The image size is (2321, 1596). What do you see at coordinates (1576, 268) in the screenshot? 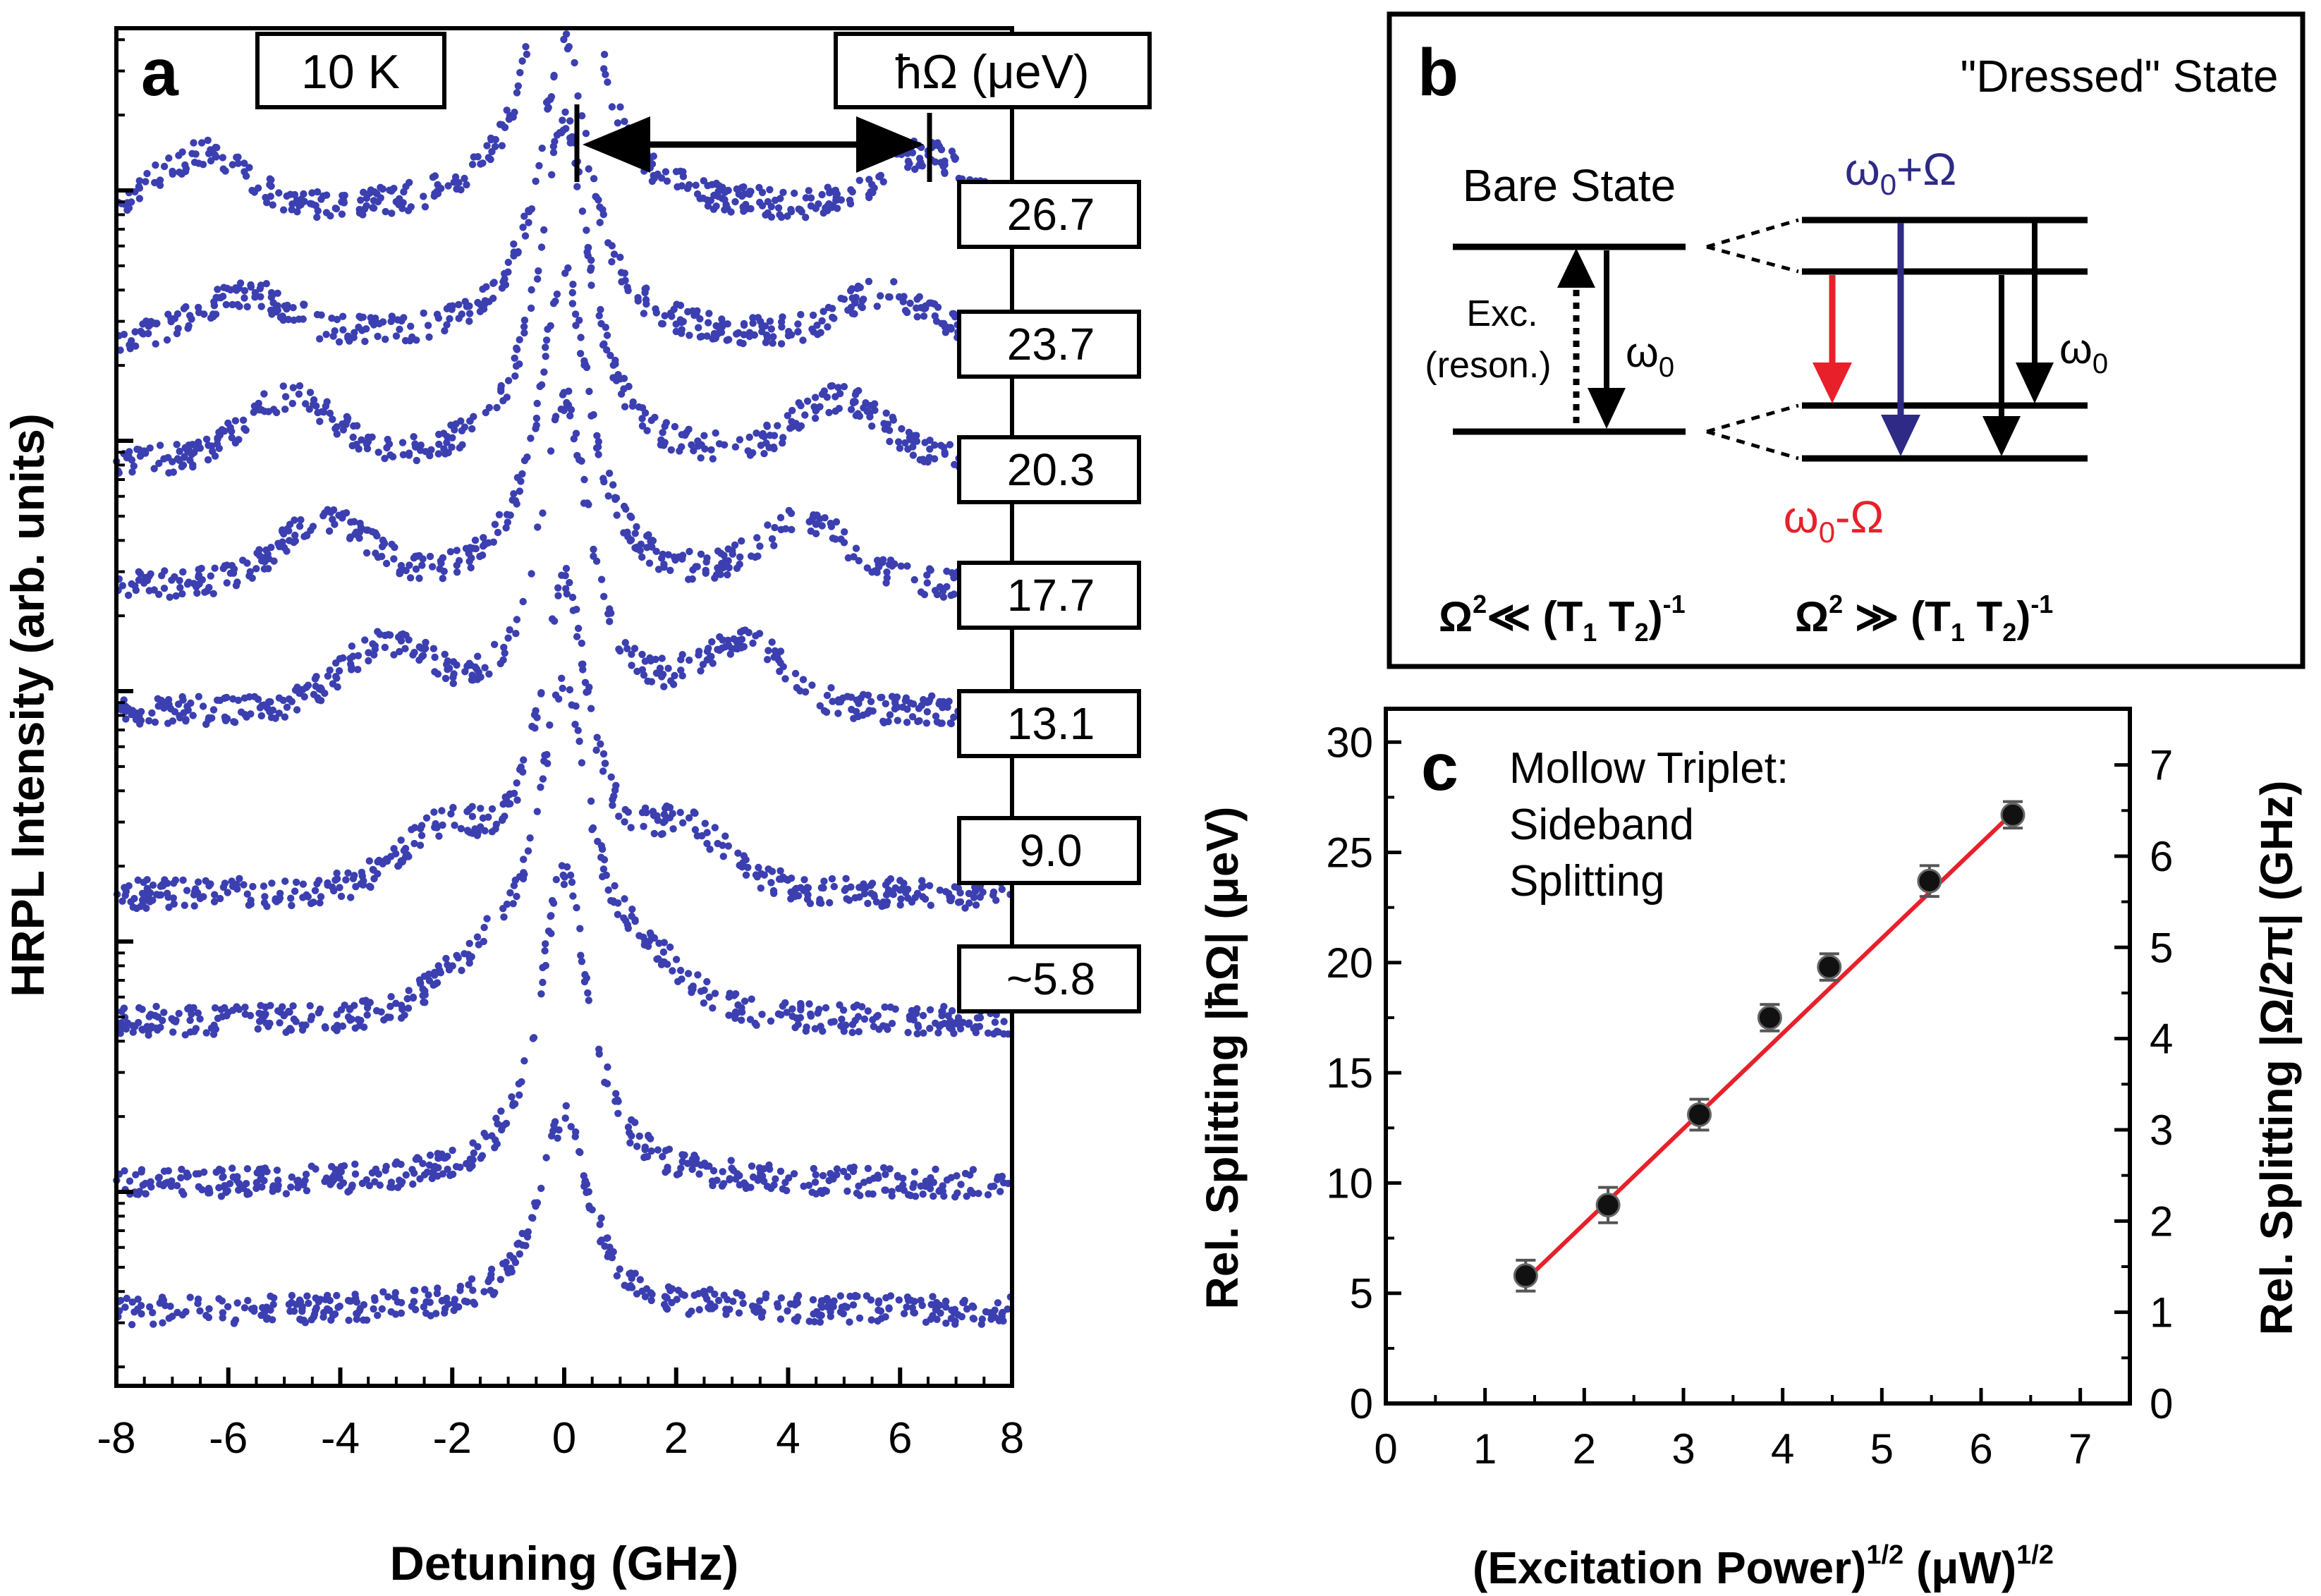
I see `excitation-arrow-head` at bounding box center [1576, 268].